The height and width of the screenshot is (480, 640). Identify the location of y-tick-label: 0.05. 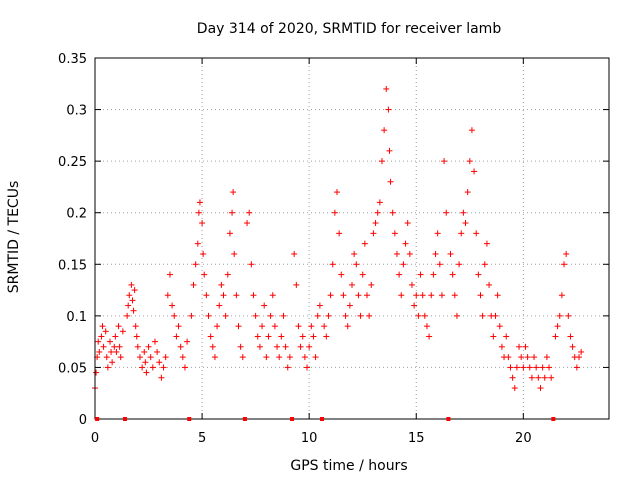
(72, 368).